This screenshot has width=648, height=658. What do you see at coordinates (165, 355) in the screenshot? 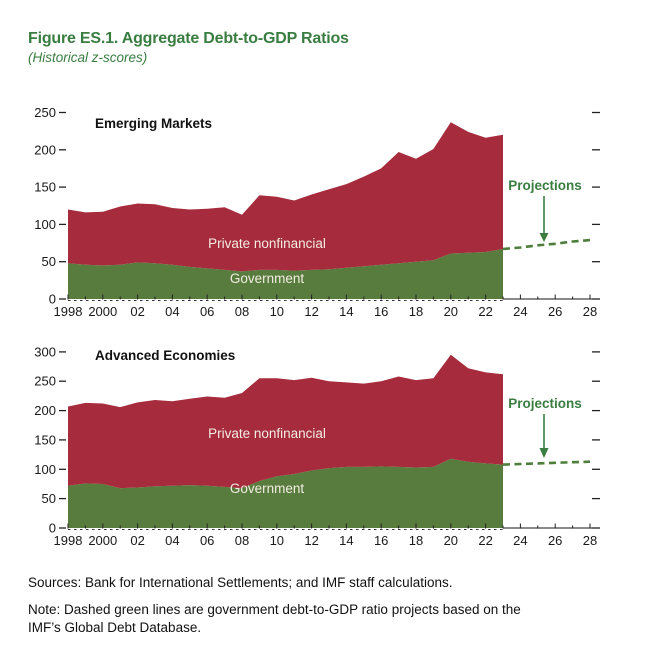
I see `panel-title: Advanced Economies` at bounding box center [165, 355].